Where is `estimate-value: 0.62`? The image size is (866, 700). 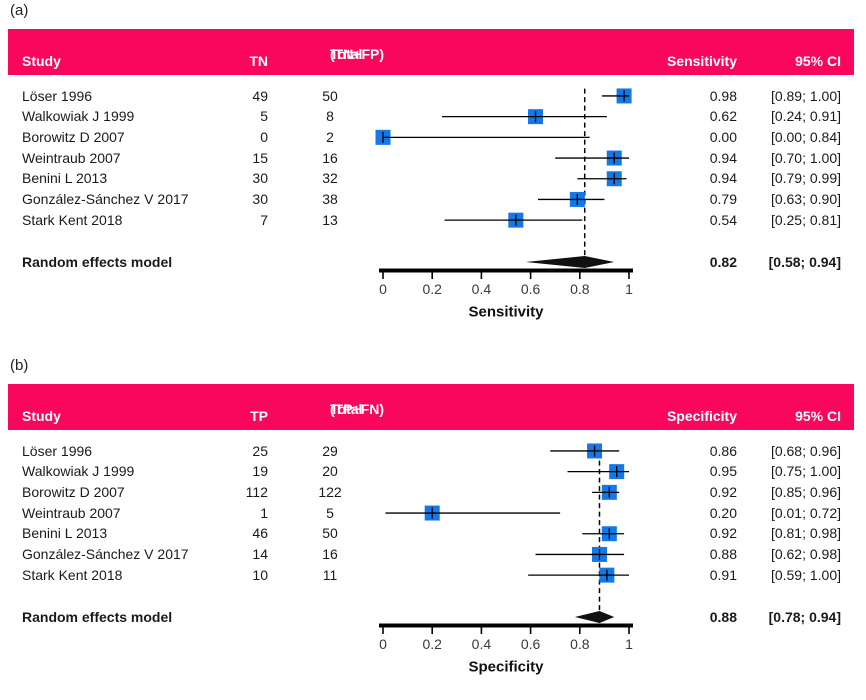 estimate-value: 0.62 is located at coordinates (723, 116).